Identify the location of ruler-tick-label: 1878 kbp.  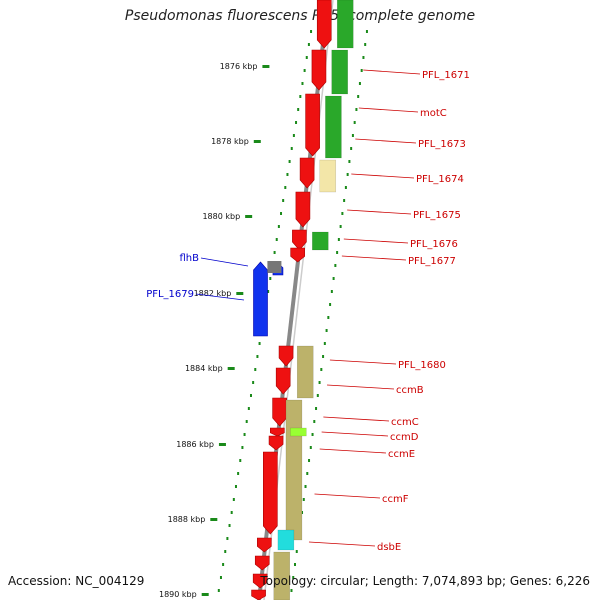
(230, 141).